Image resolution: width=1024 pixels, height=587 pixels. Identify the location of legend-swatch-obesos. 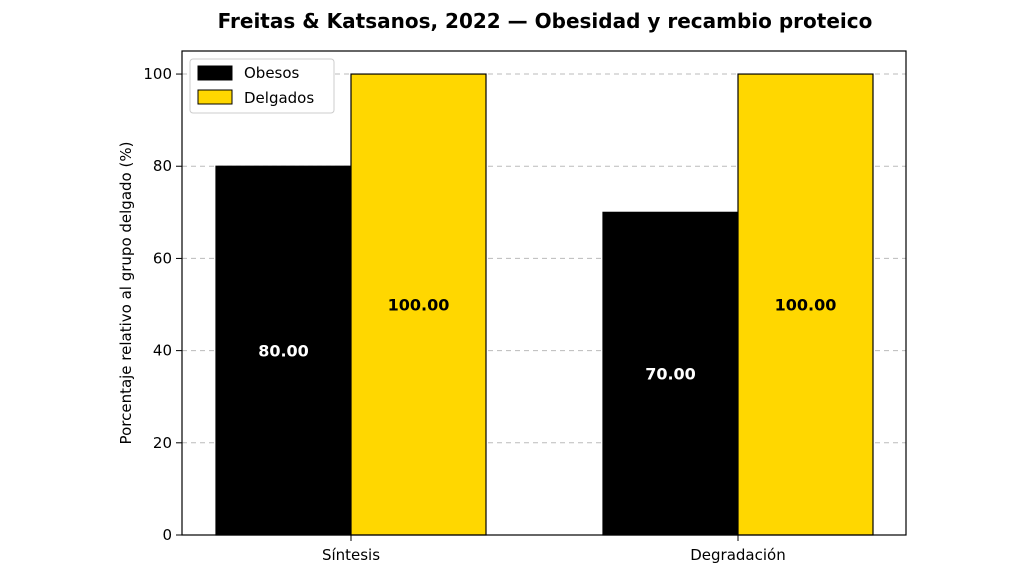
(215, 73).